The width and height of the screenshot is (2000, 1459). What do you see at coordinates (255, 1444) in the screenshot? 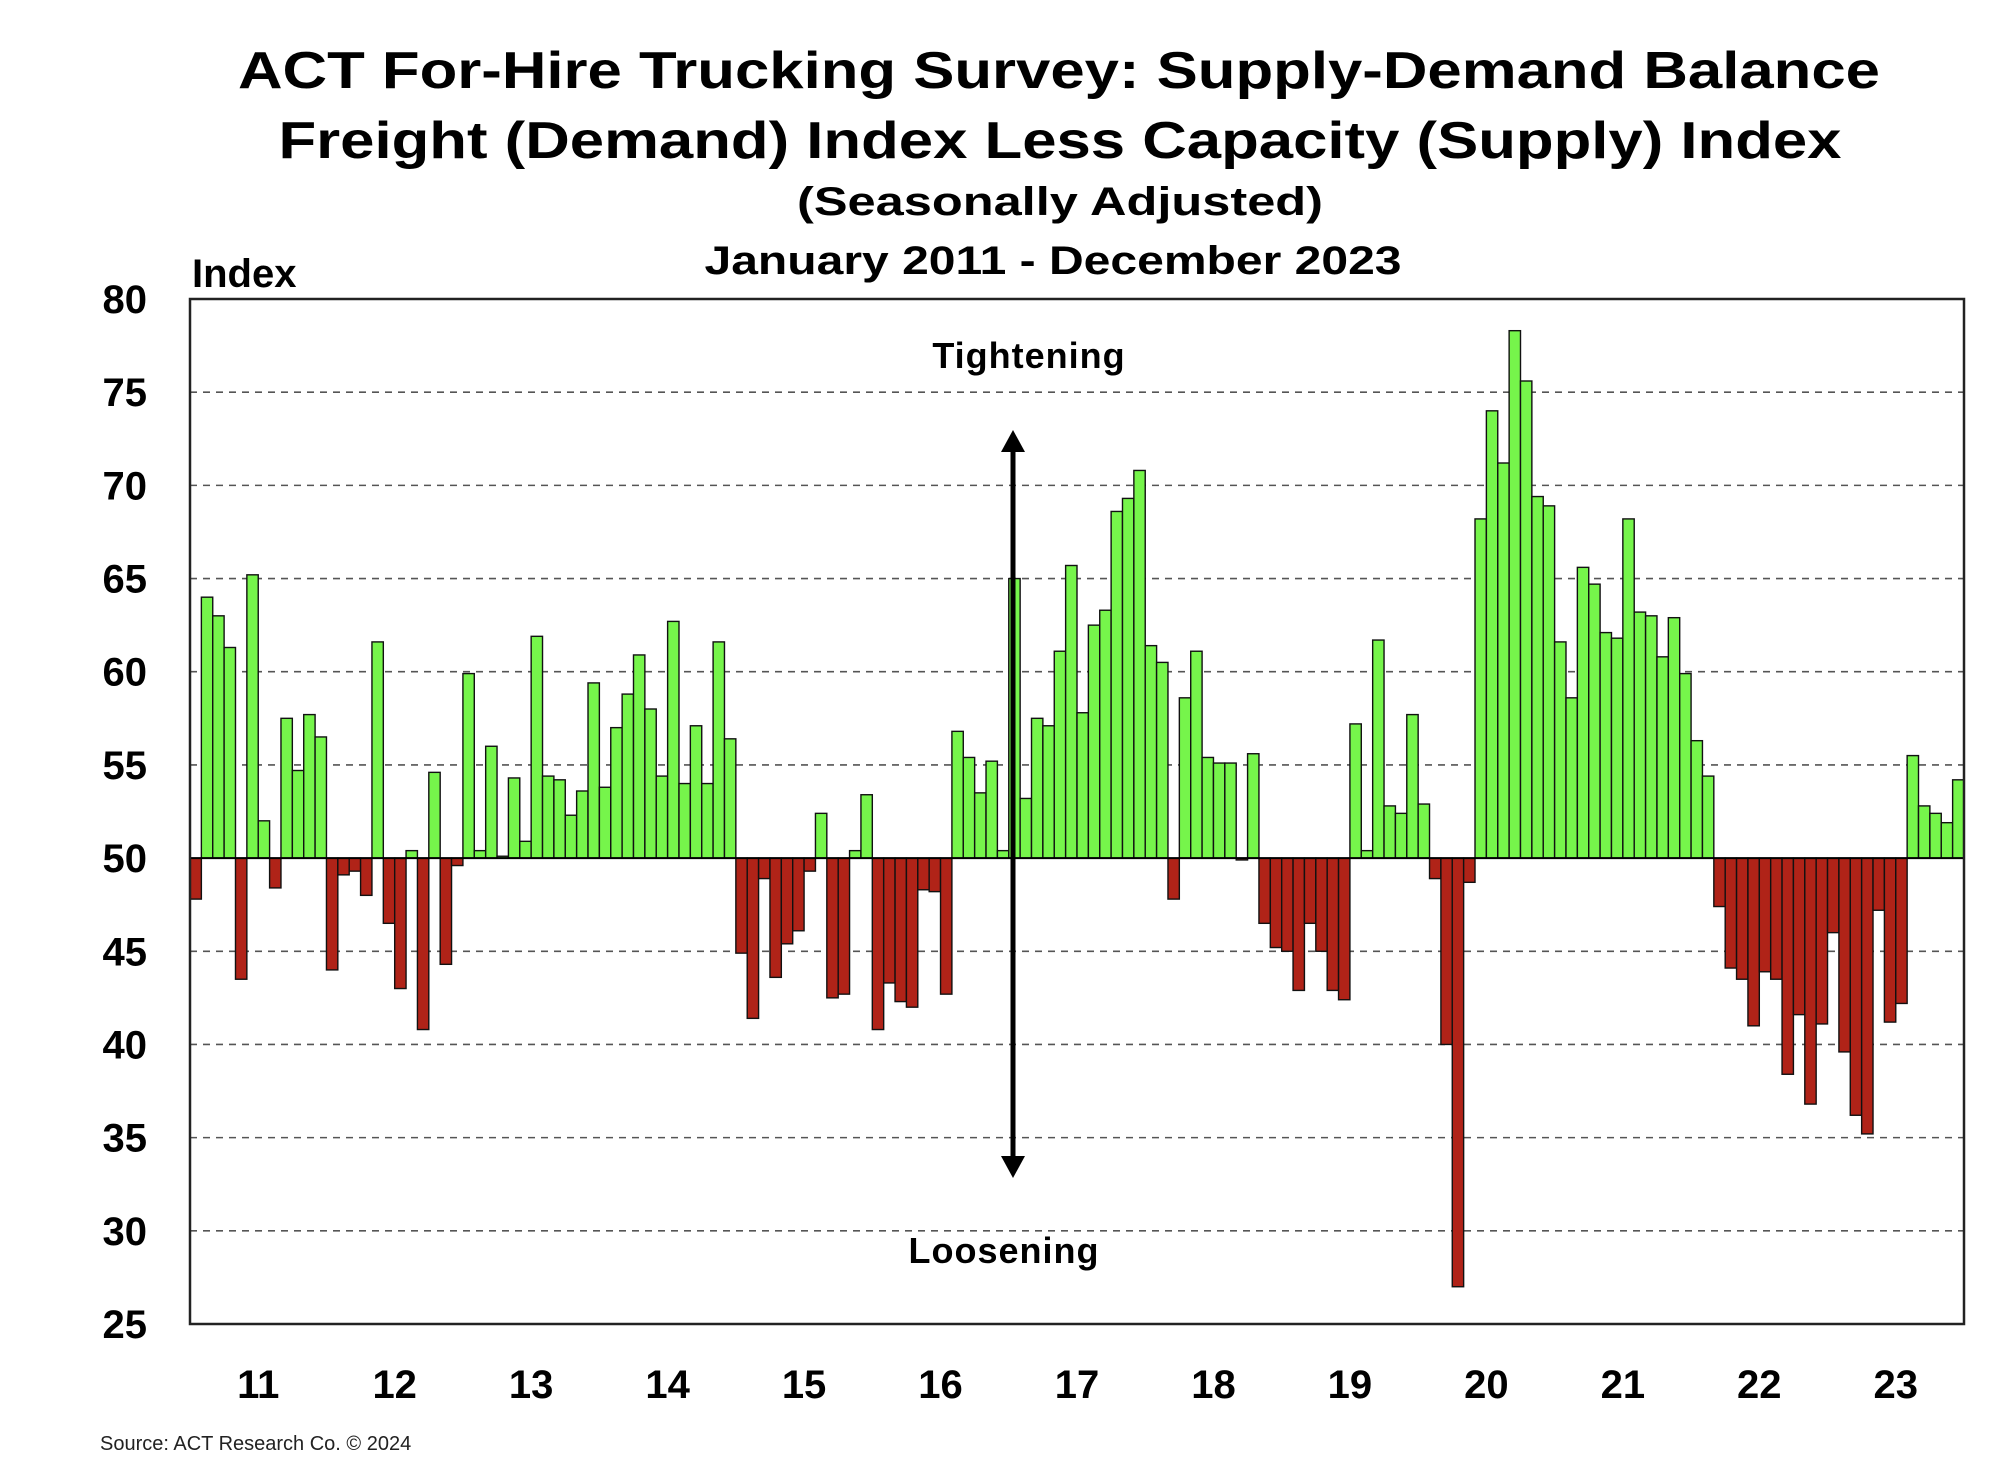
I see `source-note: Source: ACT Research Co. © 2024` at bounding box center [255, 1444].